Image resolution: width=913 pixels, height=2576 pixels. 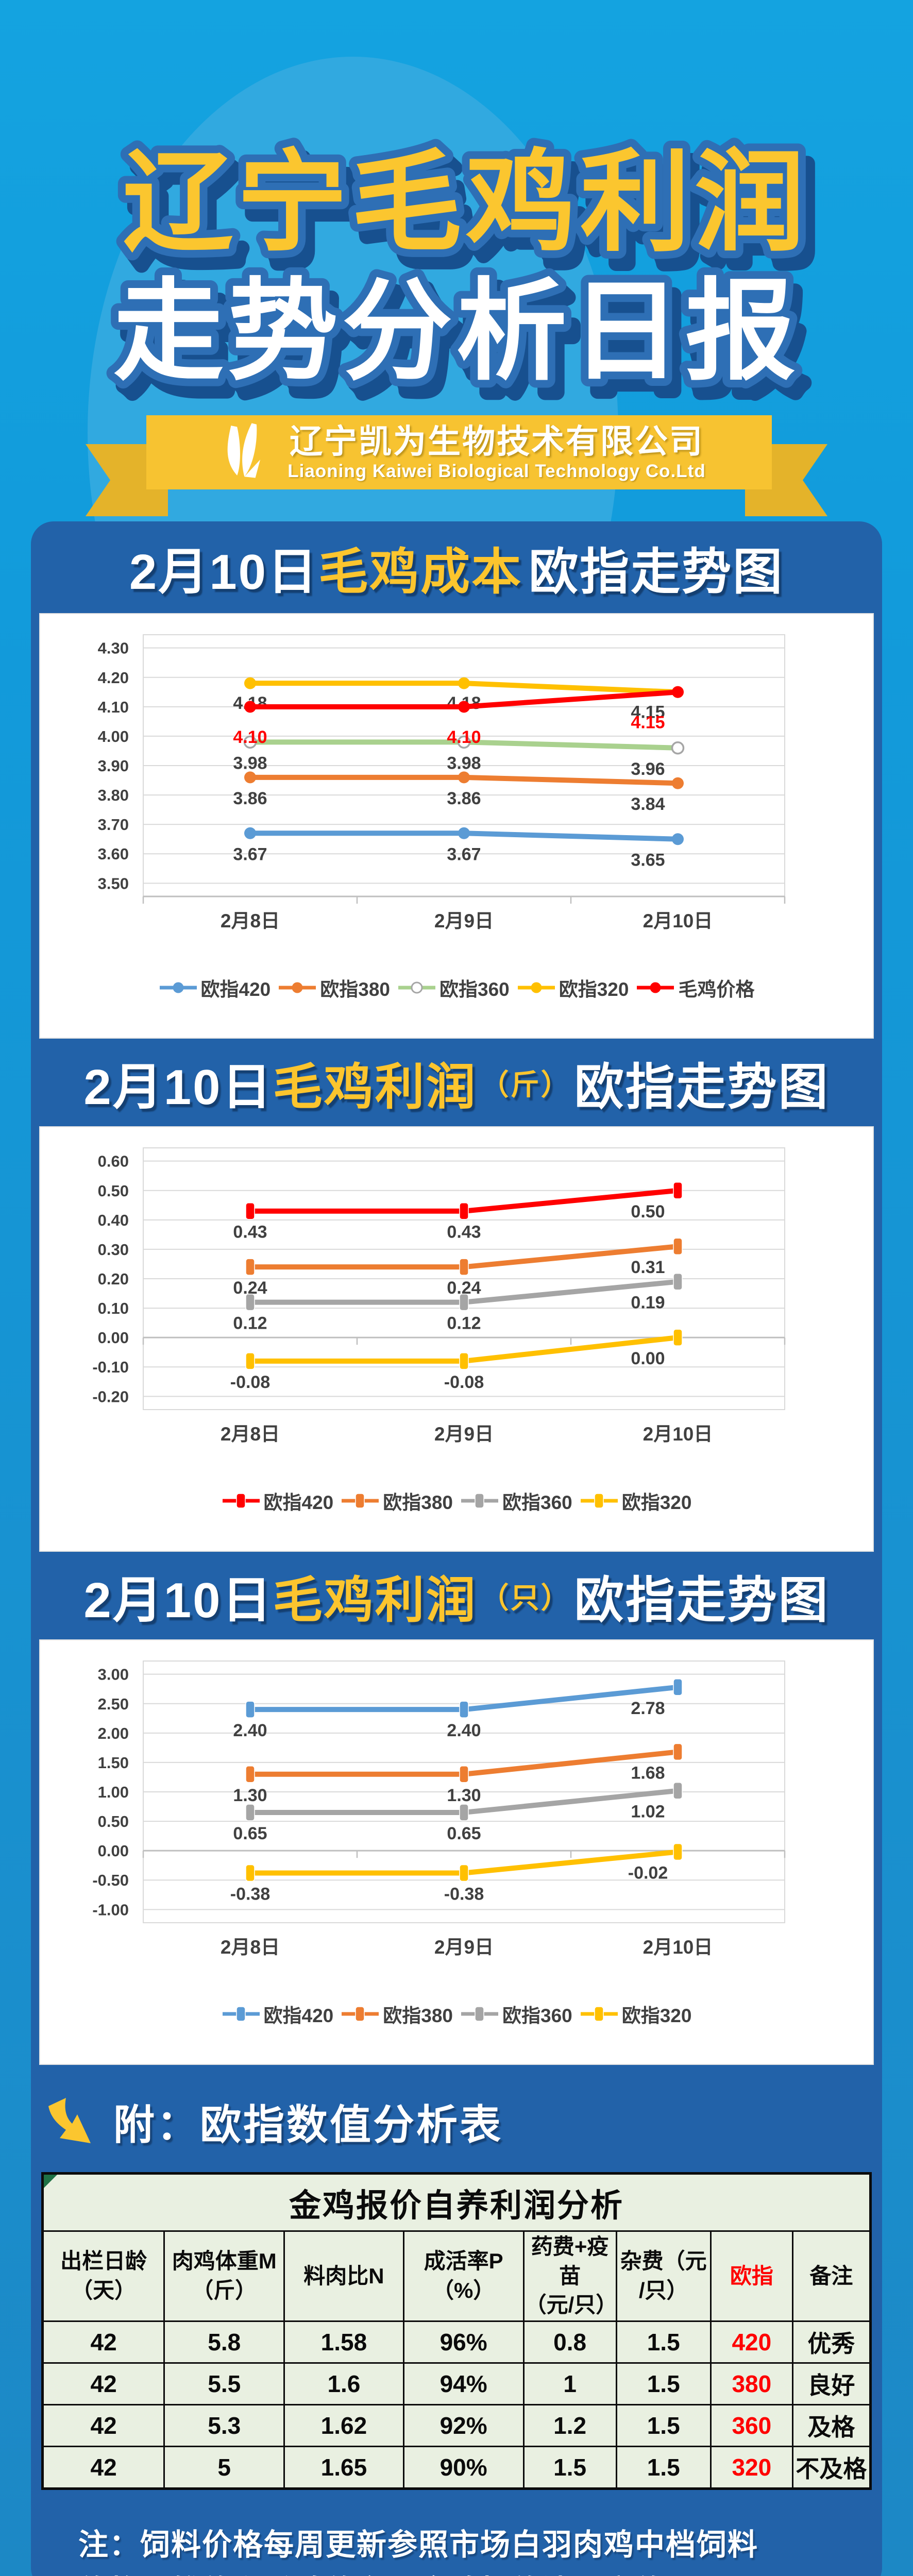 What do you see at coordinates (526, 1084) in the screenshot?
I see `chart2-title-unit: （斤）` at bounding box center [526, 1084].